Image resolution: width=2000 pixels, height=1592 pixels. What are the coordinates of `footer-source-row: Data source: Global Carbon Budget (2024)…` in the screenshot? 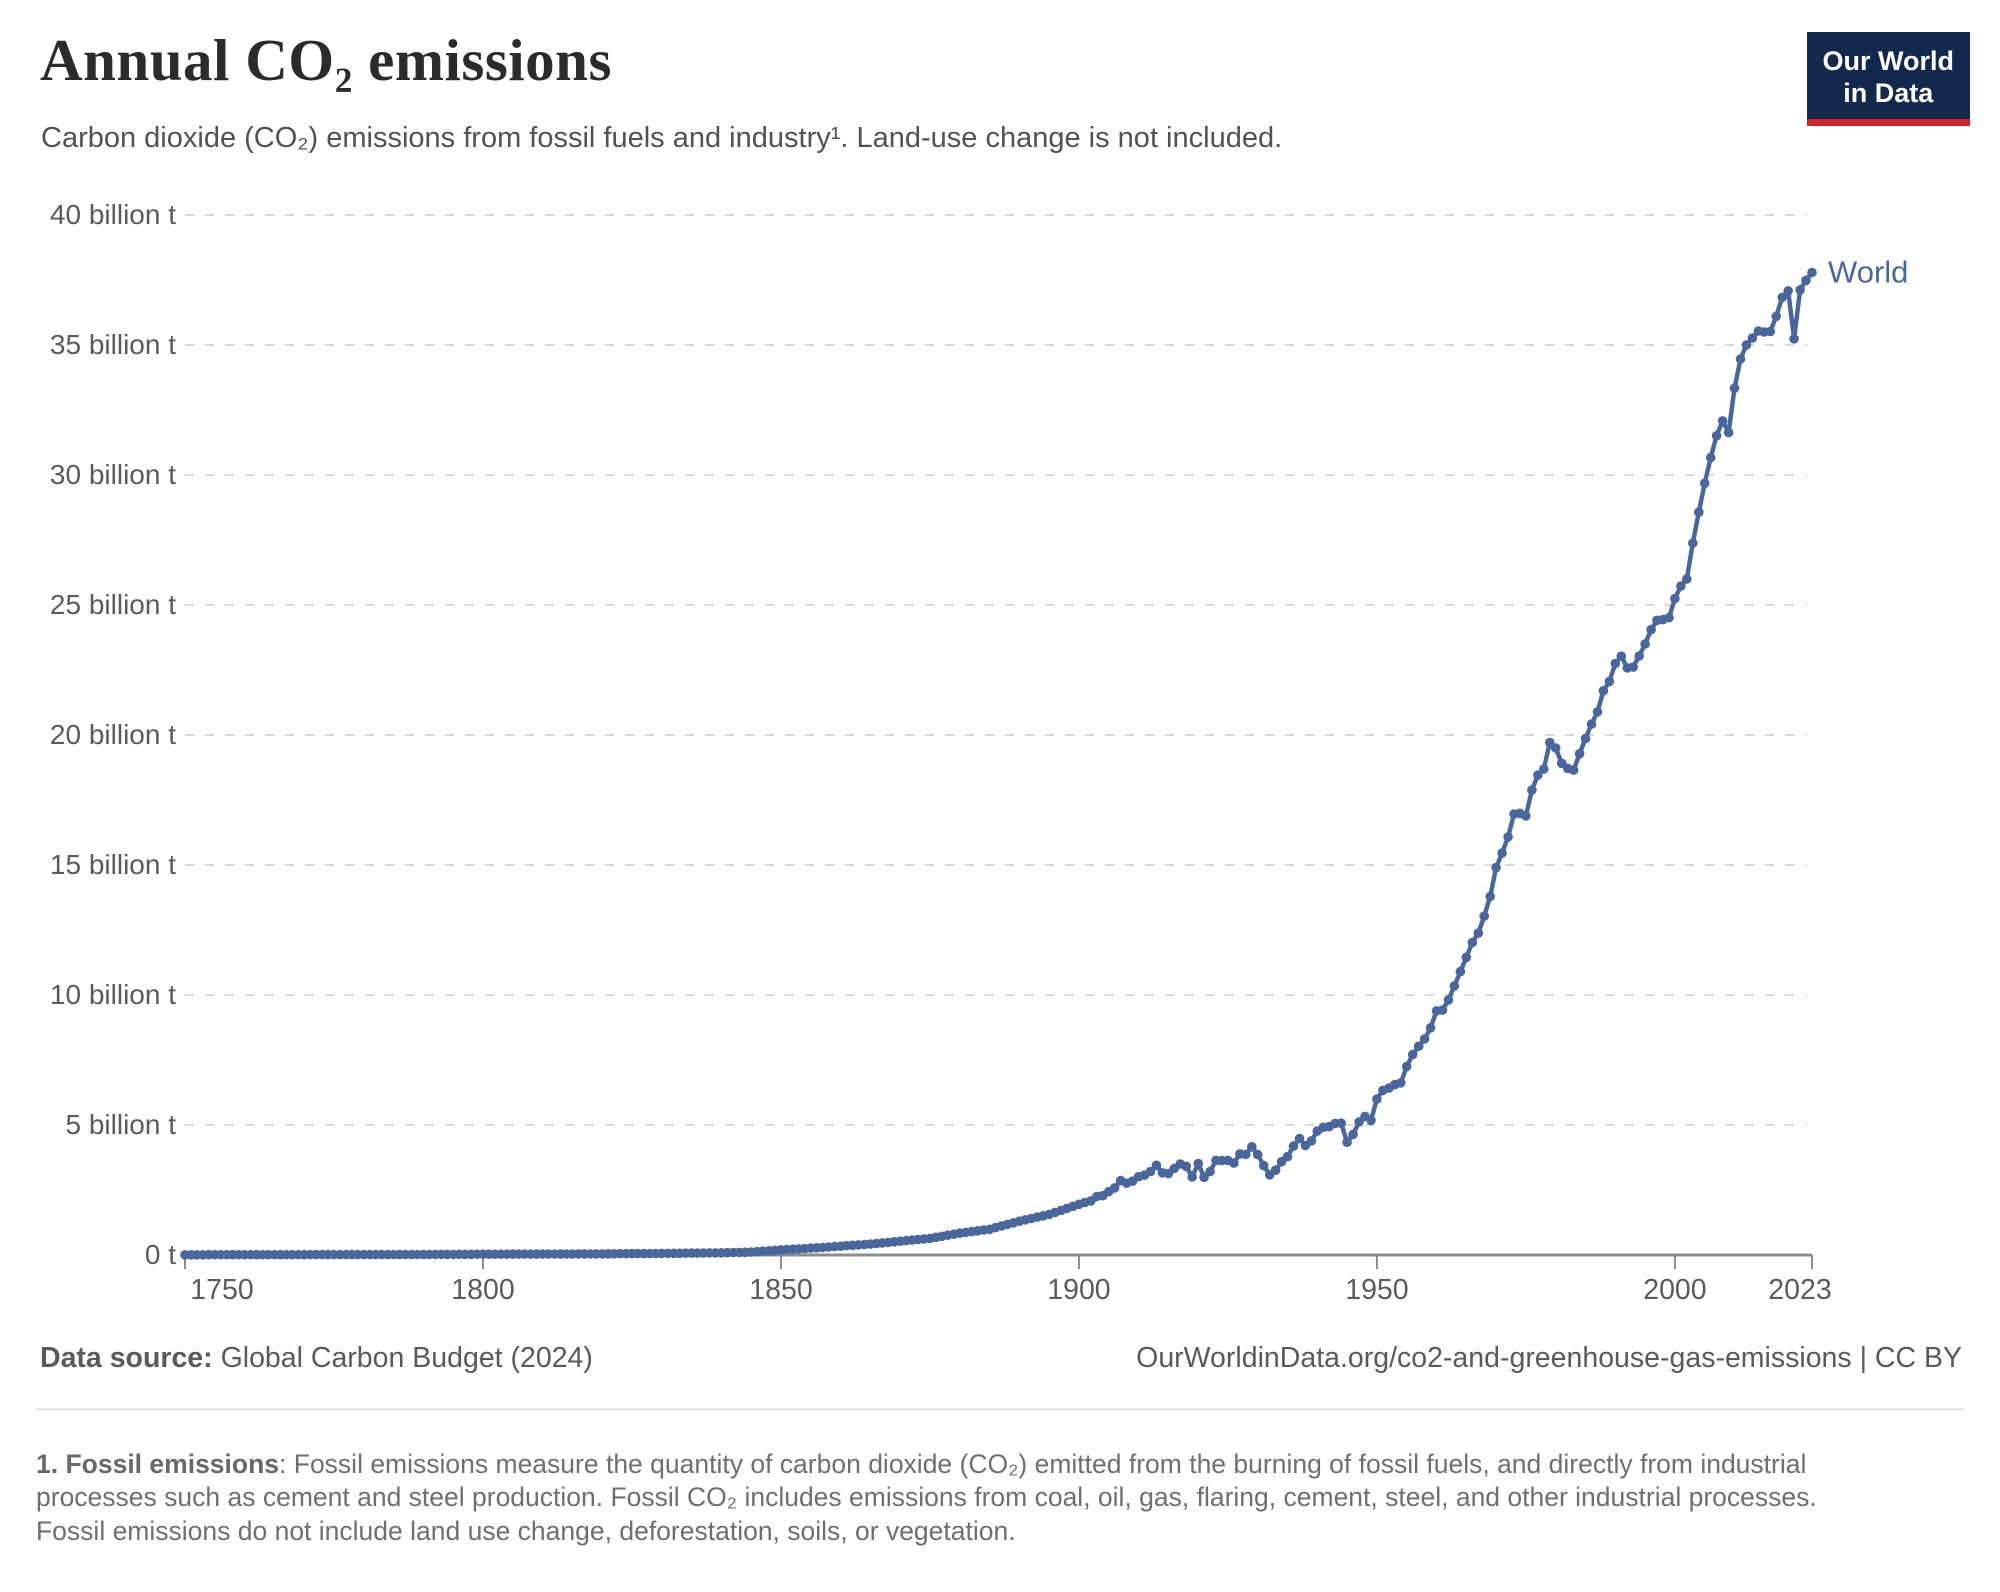 It's located at (1001, 1358).